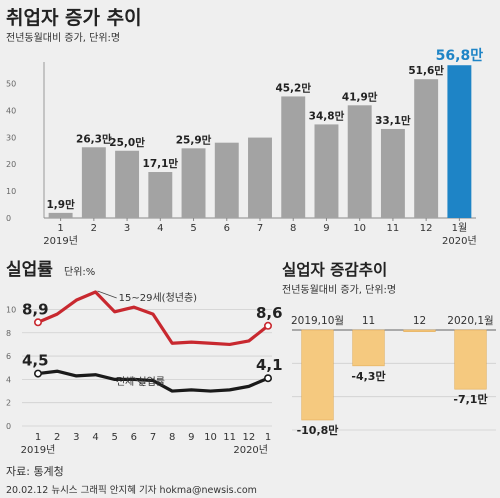 This screenshot has height=498, width=500. Describe the element at coordinates (334, 269) in the screenshot. I see `chart-title: 실업자 증감추이` at that location.